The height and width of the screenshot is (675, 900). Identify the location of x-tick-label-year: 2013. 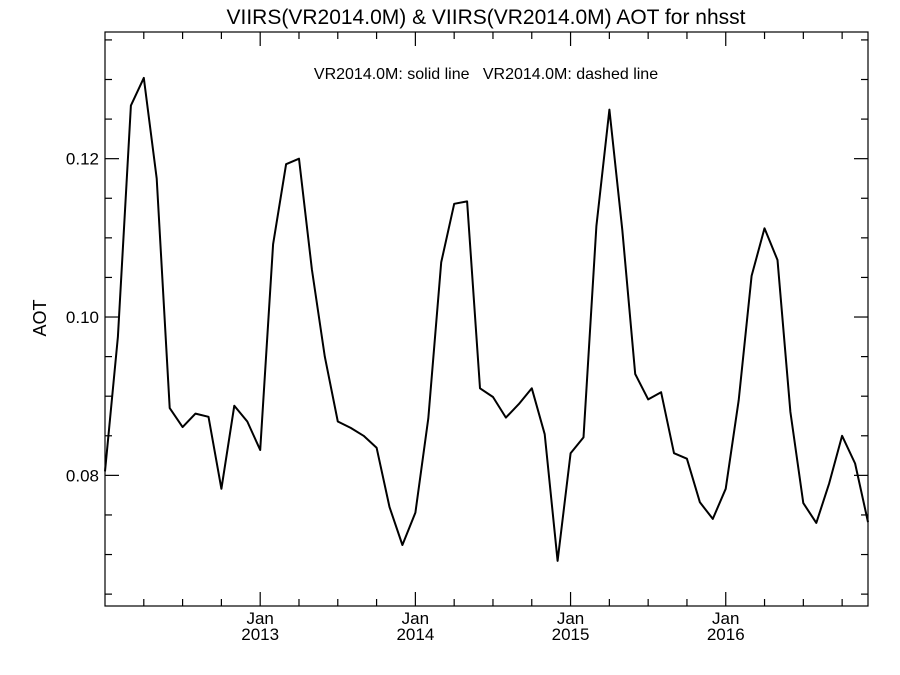
(260, 634).